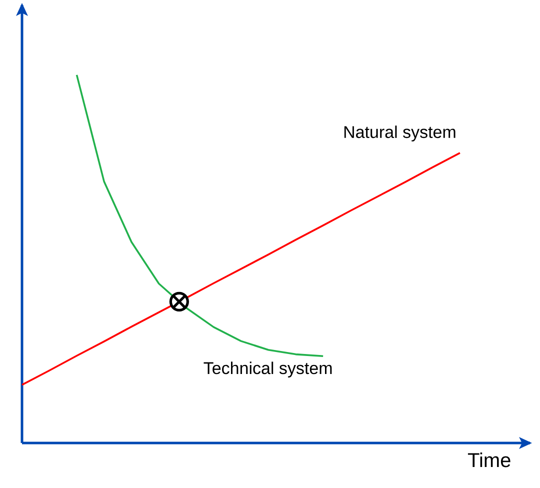  What do you see at coordinates (400, 134) in the screenshot?
I see `series-label: Natural system` at bounding box center [400, 134].